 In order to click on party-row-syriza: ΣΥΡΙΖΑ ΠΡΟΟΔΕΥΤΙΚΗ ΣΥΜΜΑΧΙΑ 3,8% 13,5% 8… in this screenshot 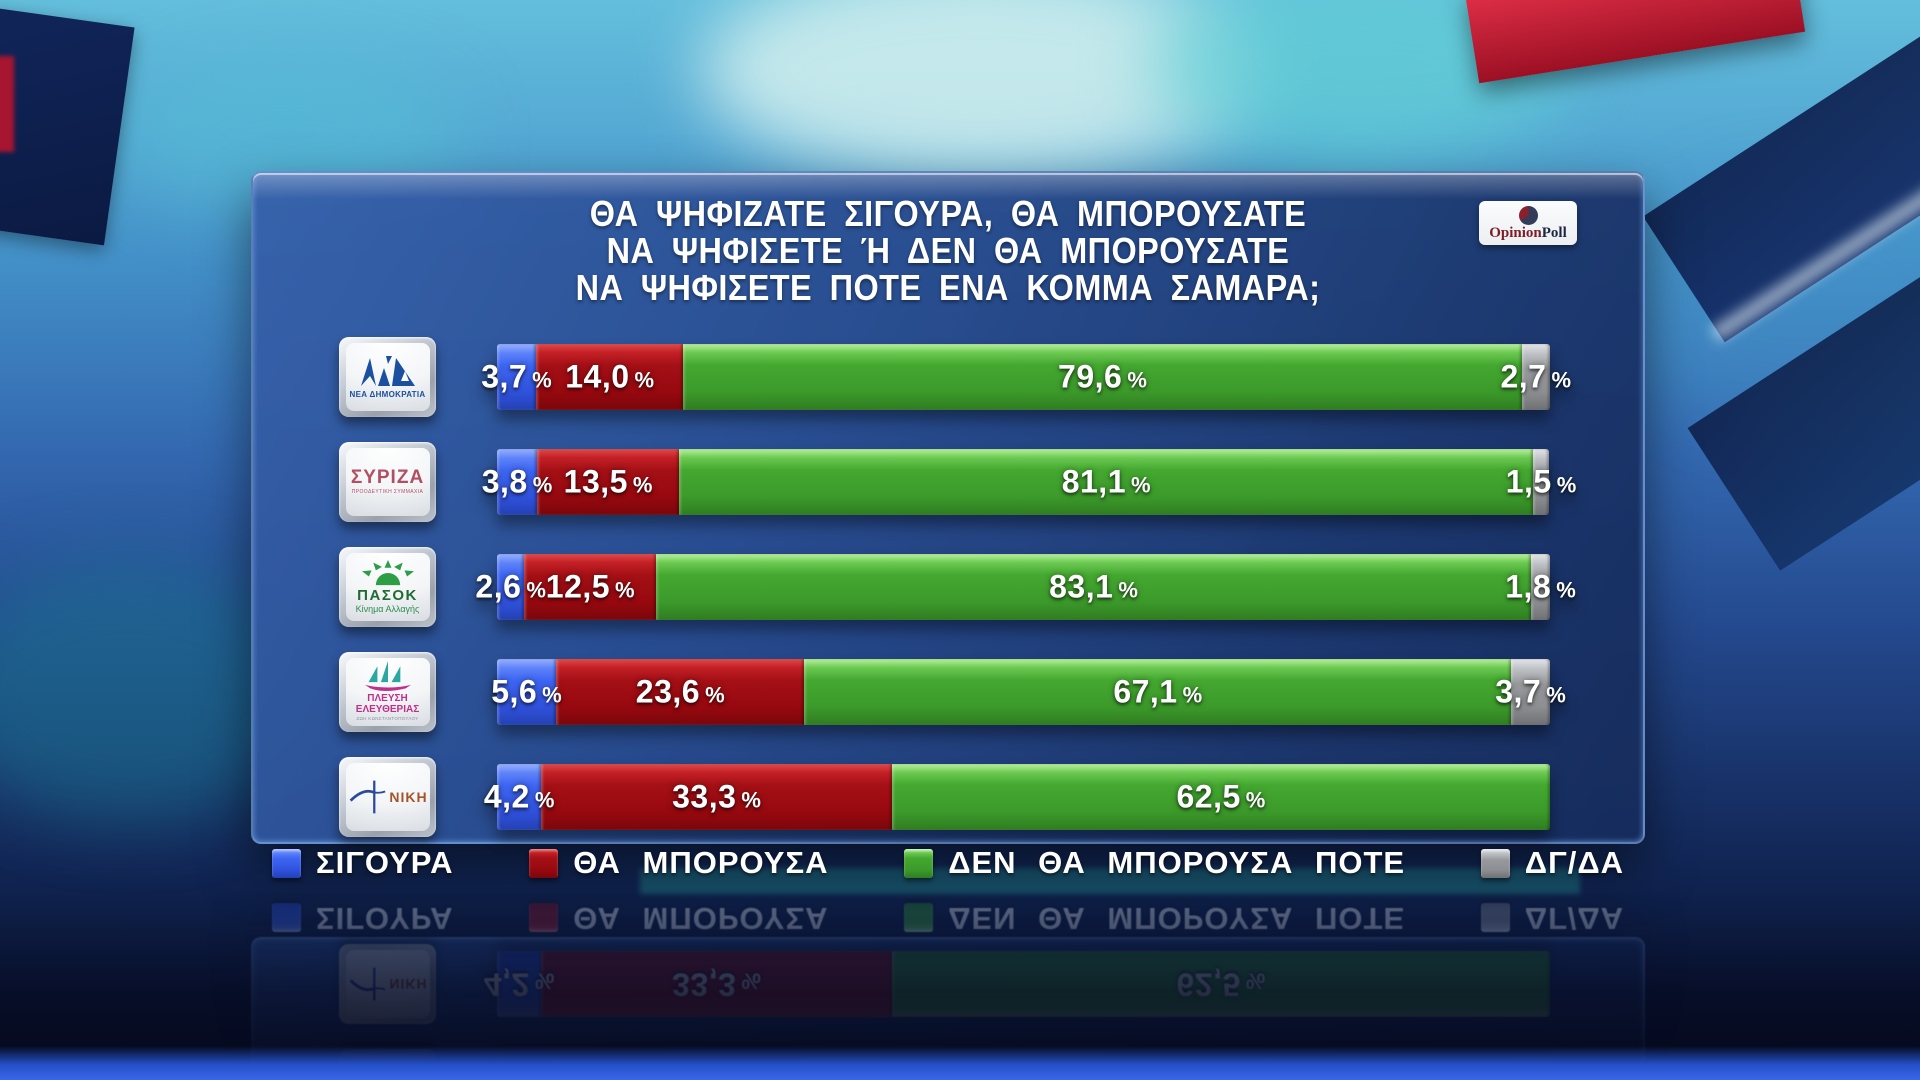, I will do `click(948, 481)`.